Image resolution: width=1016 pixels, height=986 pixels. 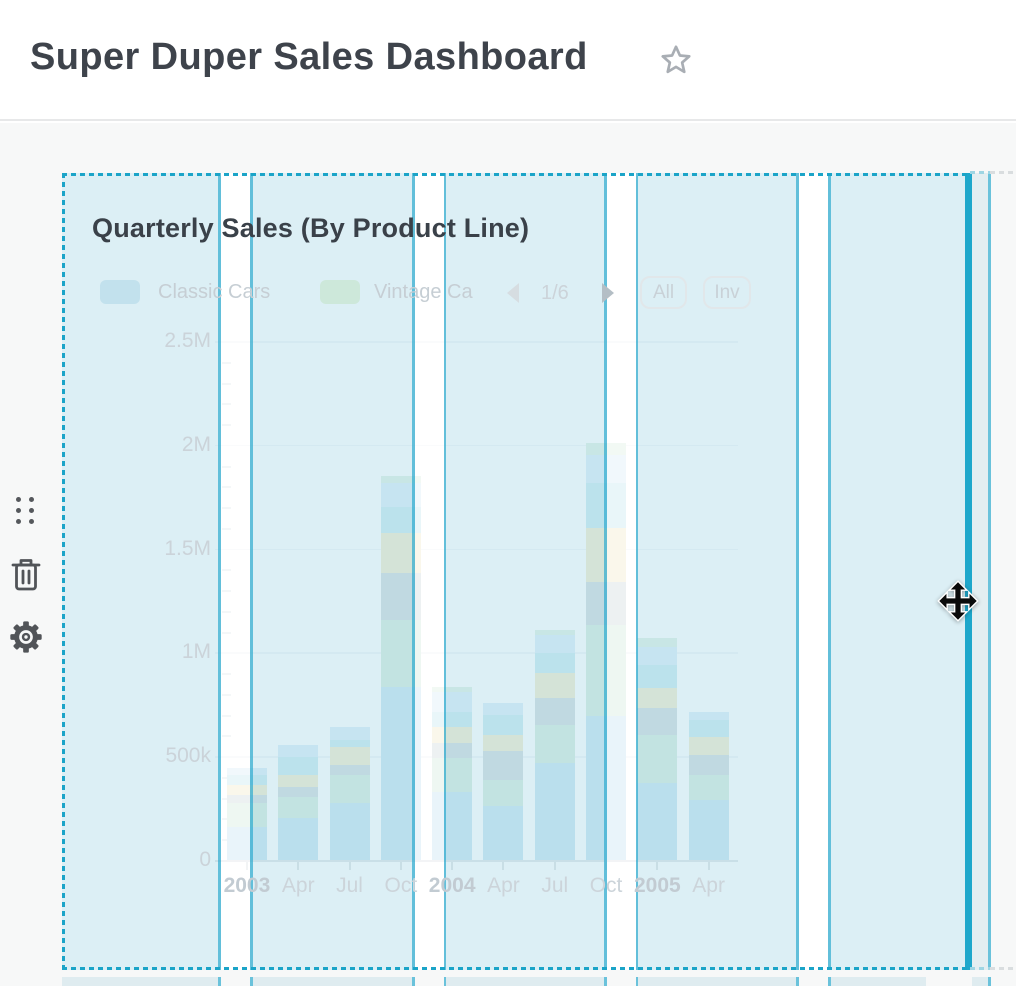 I want to click on card-title: Quarterly Sales (By Product Line), so click(x=311, y=228).